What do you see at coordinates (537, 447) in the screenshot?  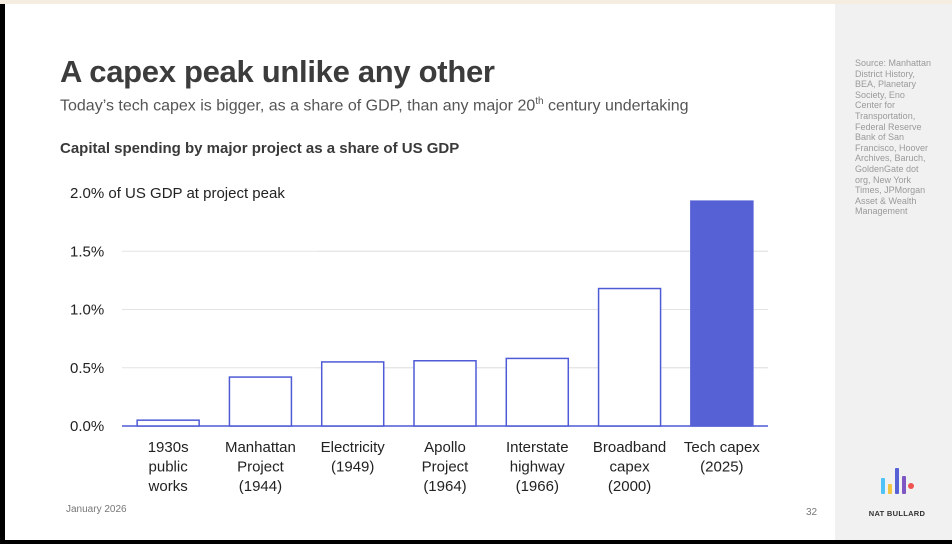 I see `x-tick-label-line: Interstate` at bounding box center [537, 447].